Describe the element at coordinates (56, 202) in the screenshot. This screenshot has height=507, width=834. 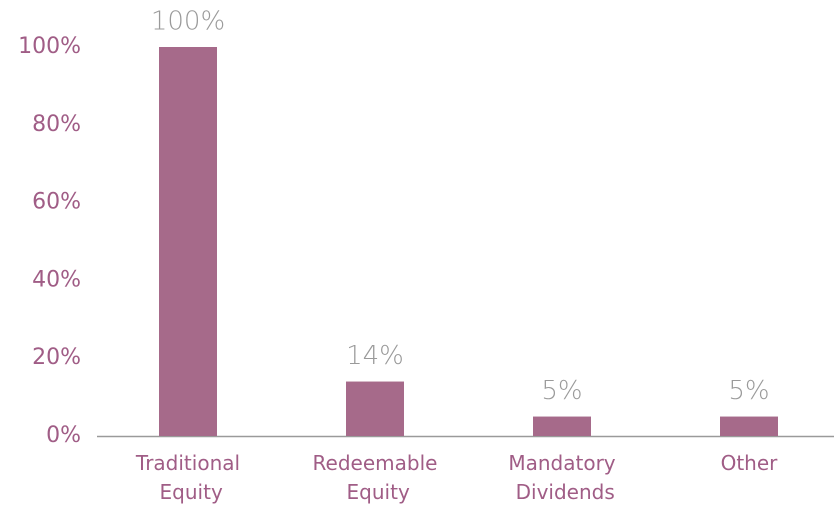
I see `y-tick-label: 60%` at that location.